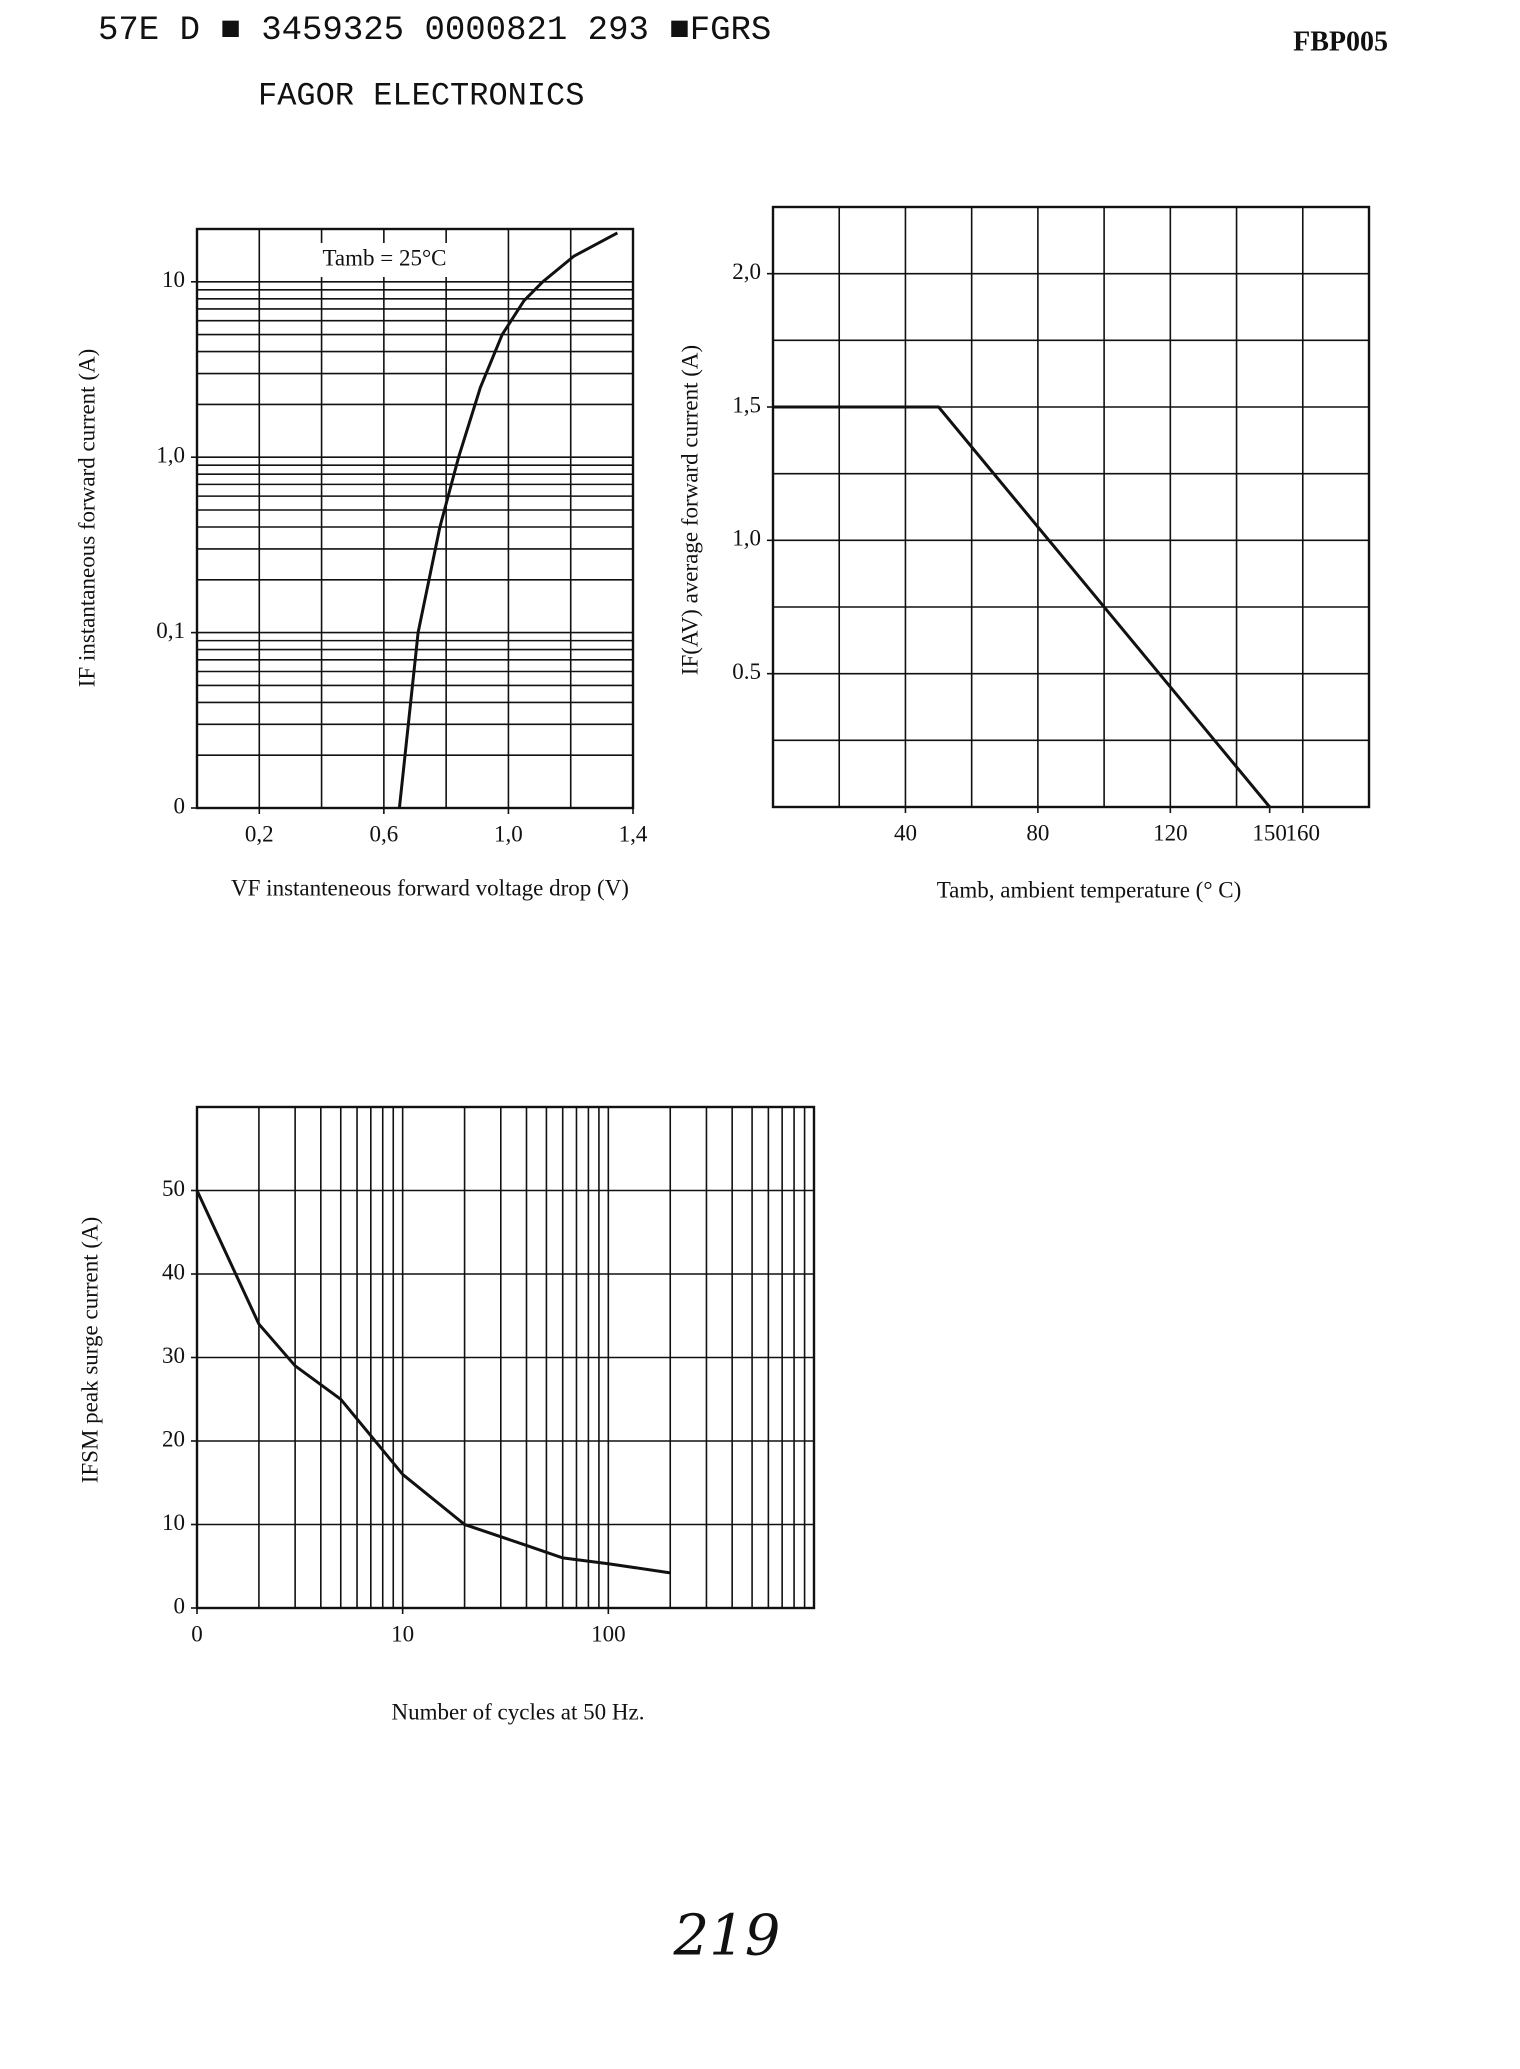 This screenshot has width=1520, height=2069. What do you see at coordinates (727, 1936) in the screenshot?
I see `page-number: 219` at bounding box center [727, 1936].